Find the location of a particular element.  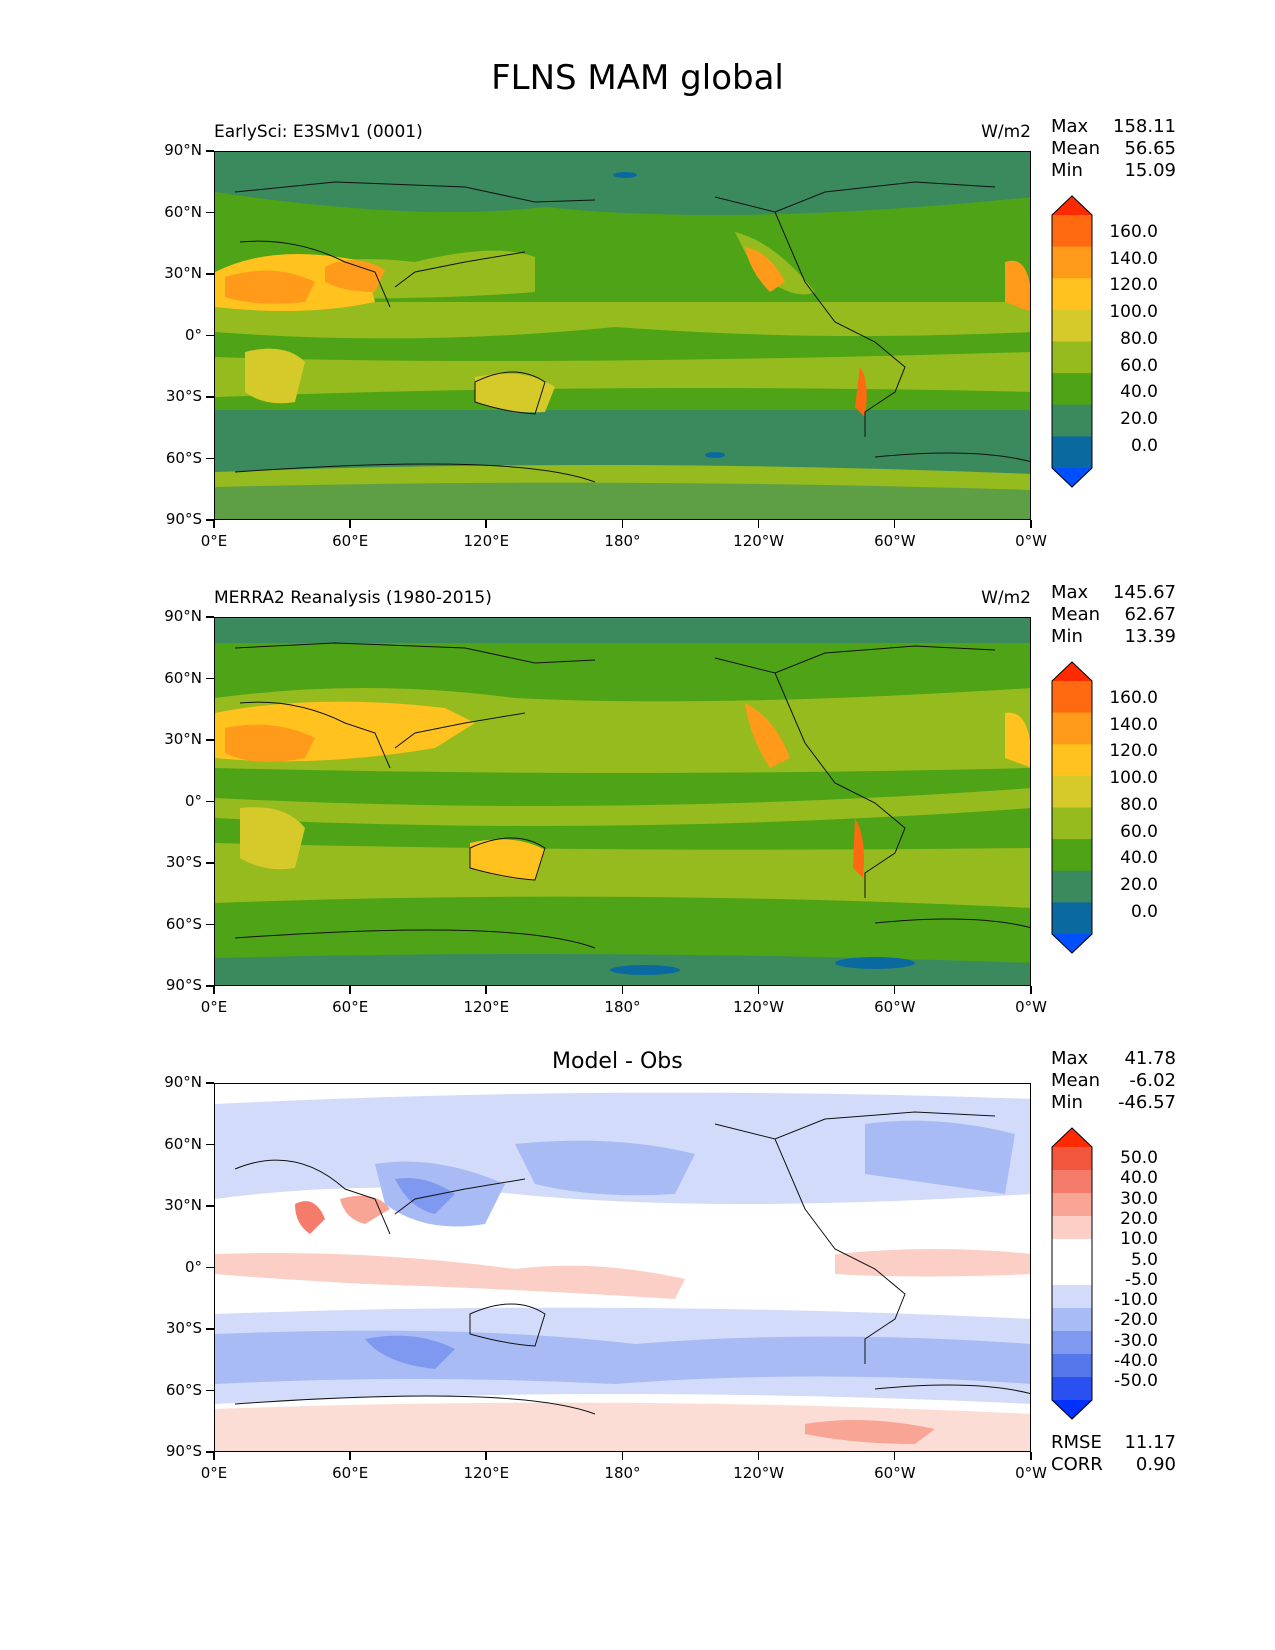

colorbar-label: 140.0 is located at coordinates (1133, 724).